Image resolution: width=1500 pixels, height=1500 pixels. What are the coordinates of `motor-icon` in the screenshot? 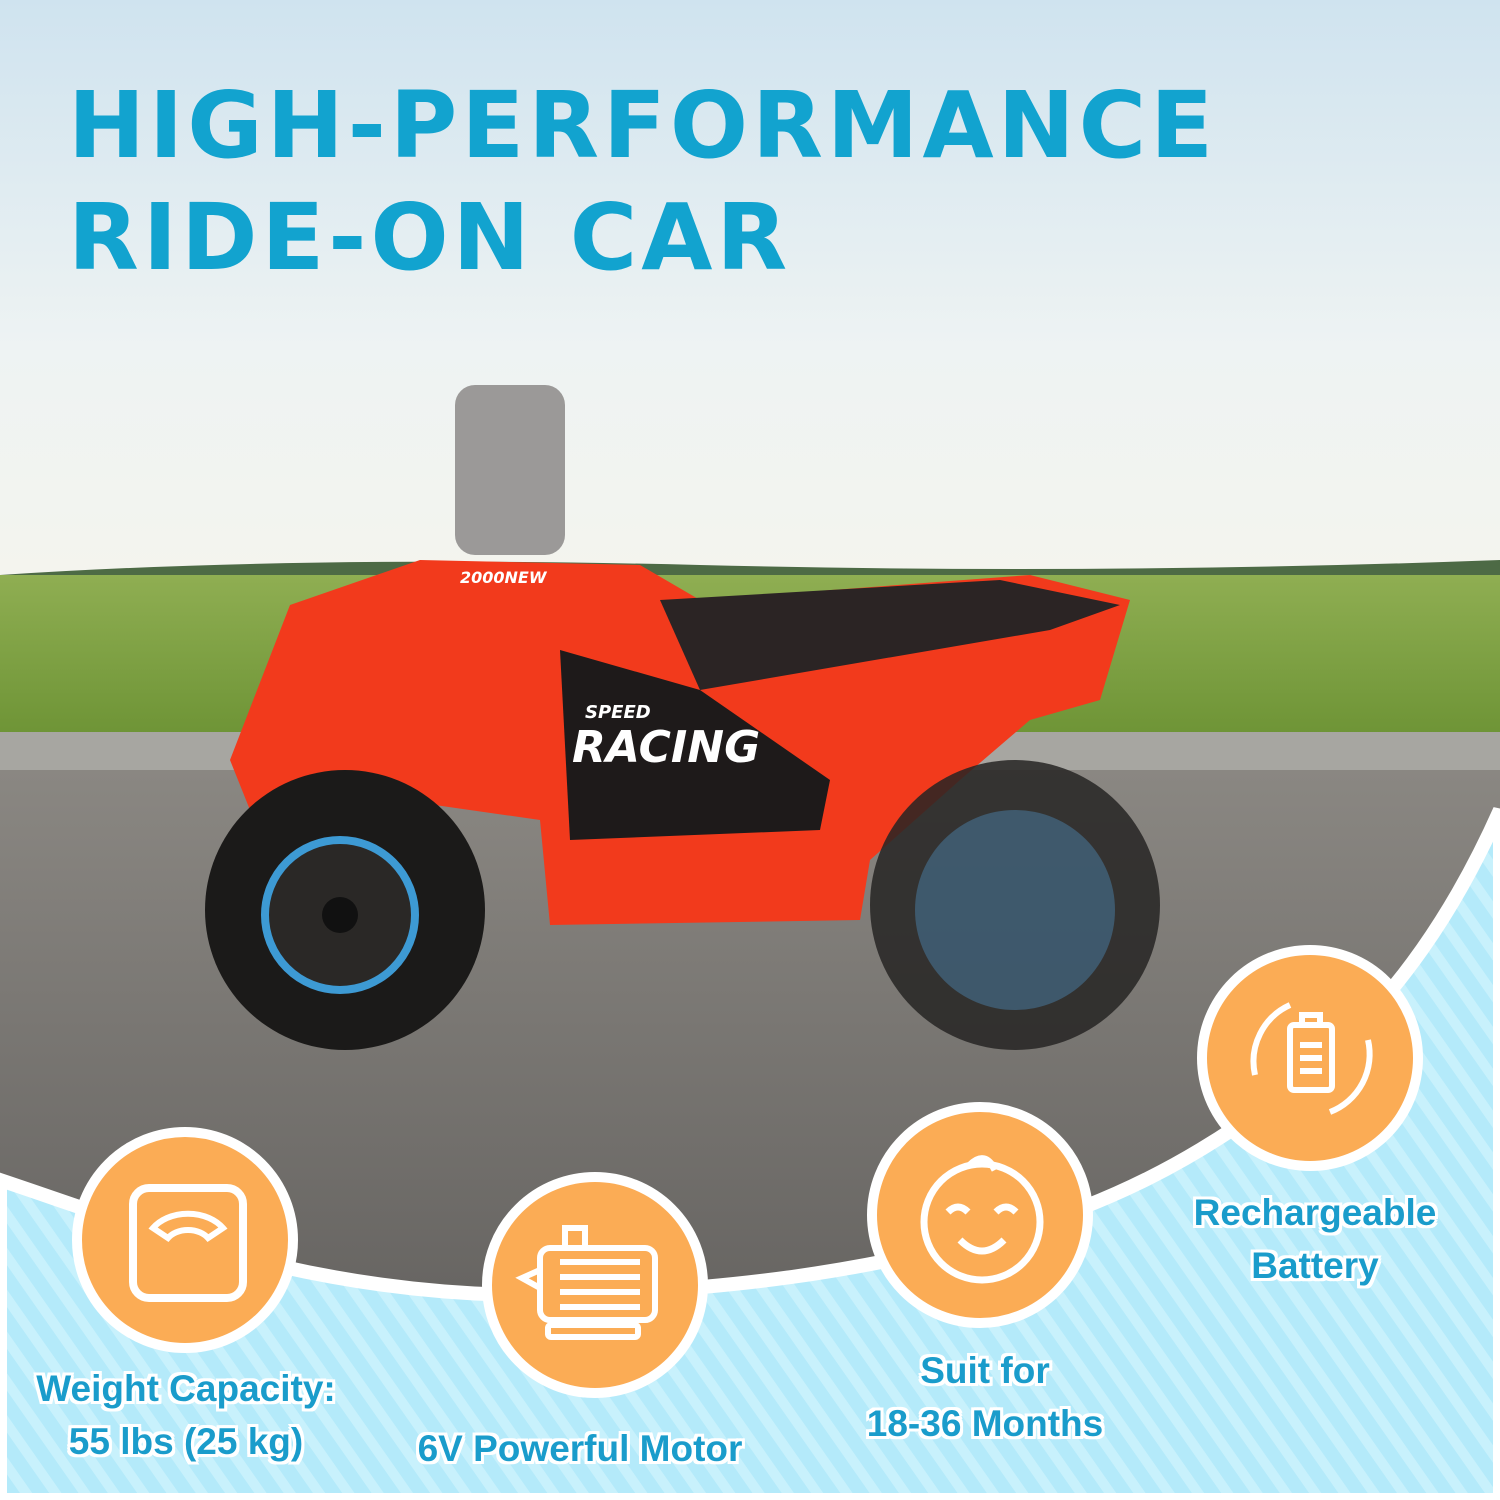 It's located at (586, 1282).